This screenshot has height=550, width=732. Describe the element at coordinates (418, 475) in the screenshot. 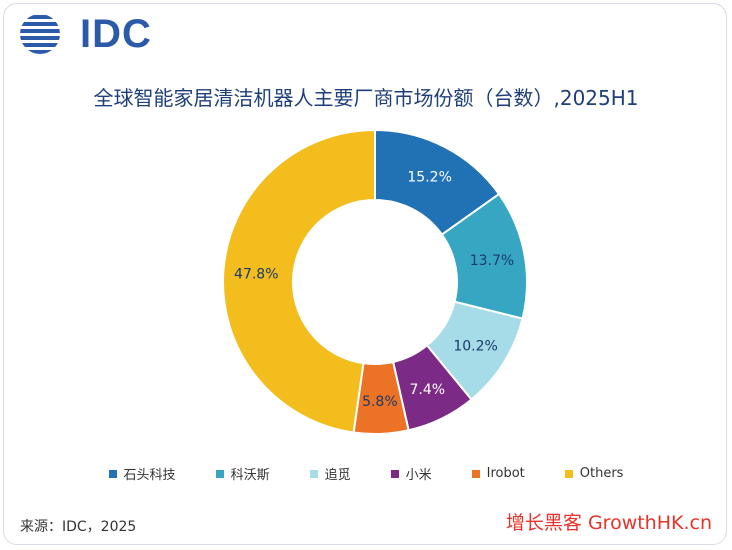

I see `legend-label-3: 小米` at that location.